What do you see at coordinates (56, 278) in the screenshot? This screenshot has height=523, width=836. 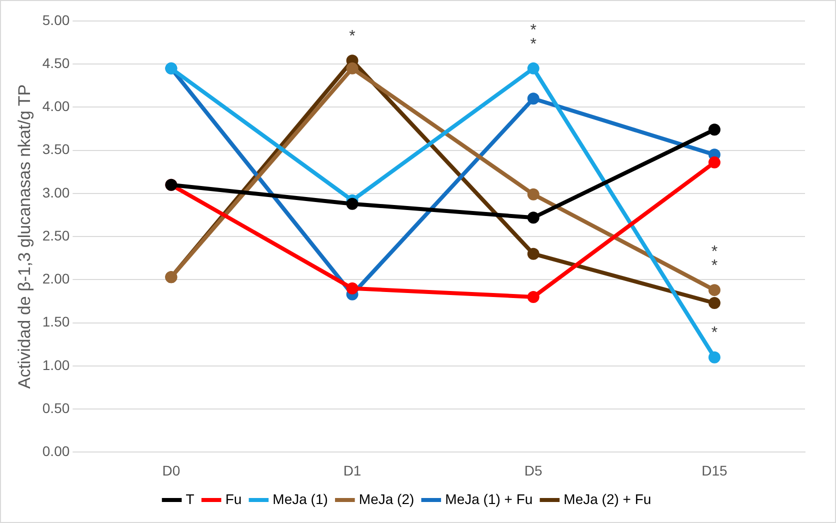 I see `y-tick-label: 2.00` at bounding box center [56, 278].